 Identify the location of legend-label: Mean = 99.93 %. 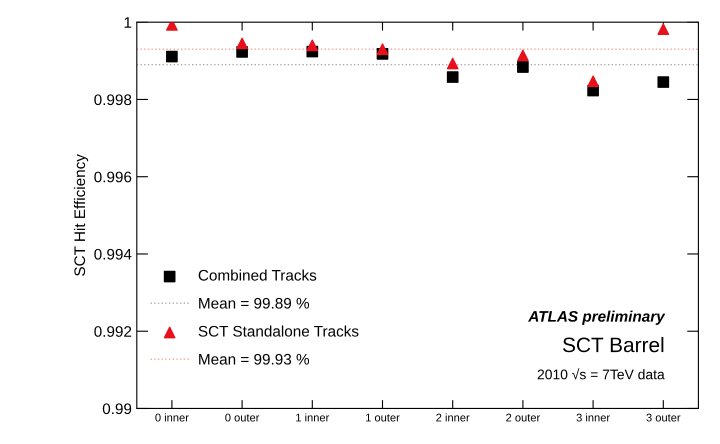
(254, 359).